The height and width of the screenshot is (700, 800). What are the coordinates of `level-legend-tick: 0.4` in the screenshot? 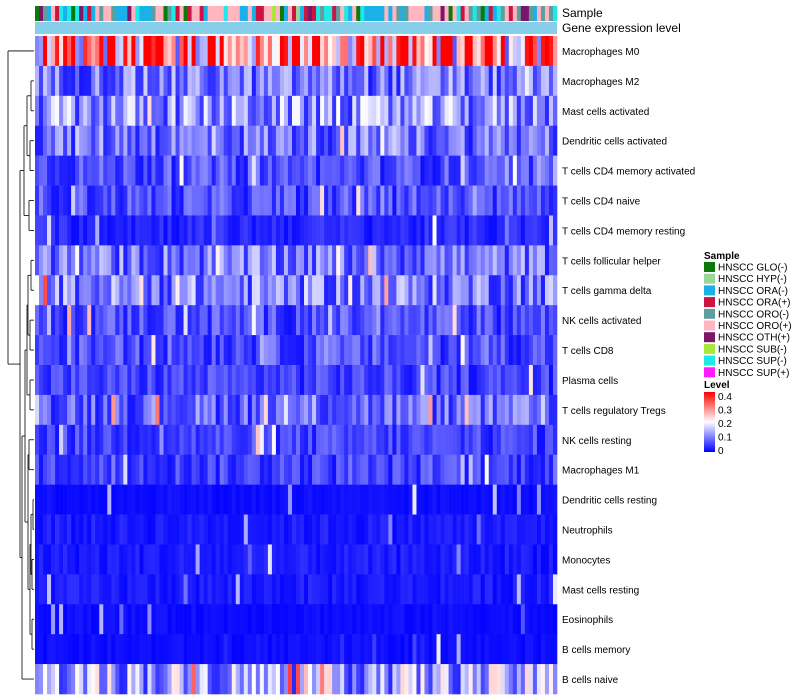 It's located at (725, 397).